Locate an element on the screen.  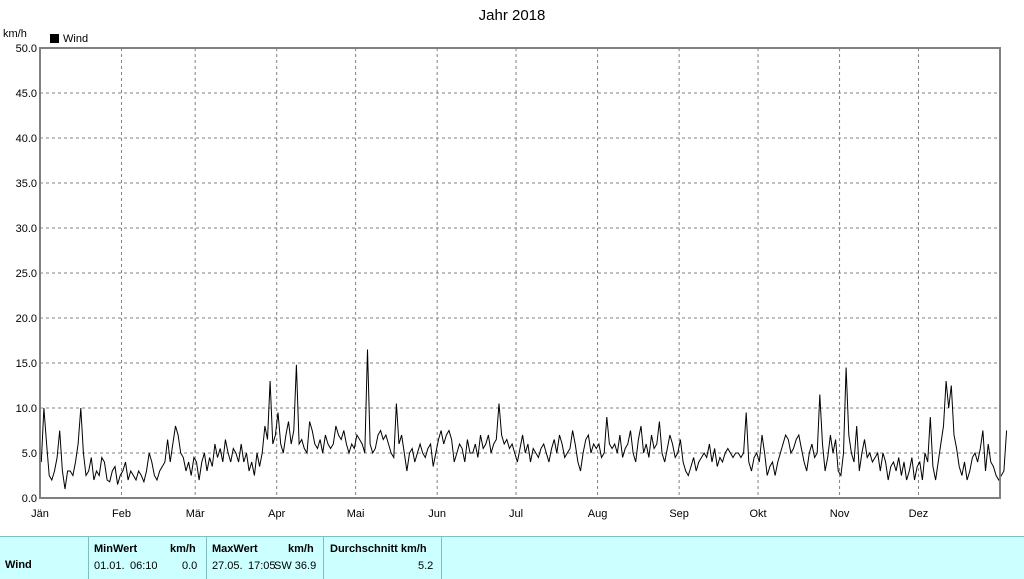
x-tick-label: Dez is located at coordinates (919, 514).